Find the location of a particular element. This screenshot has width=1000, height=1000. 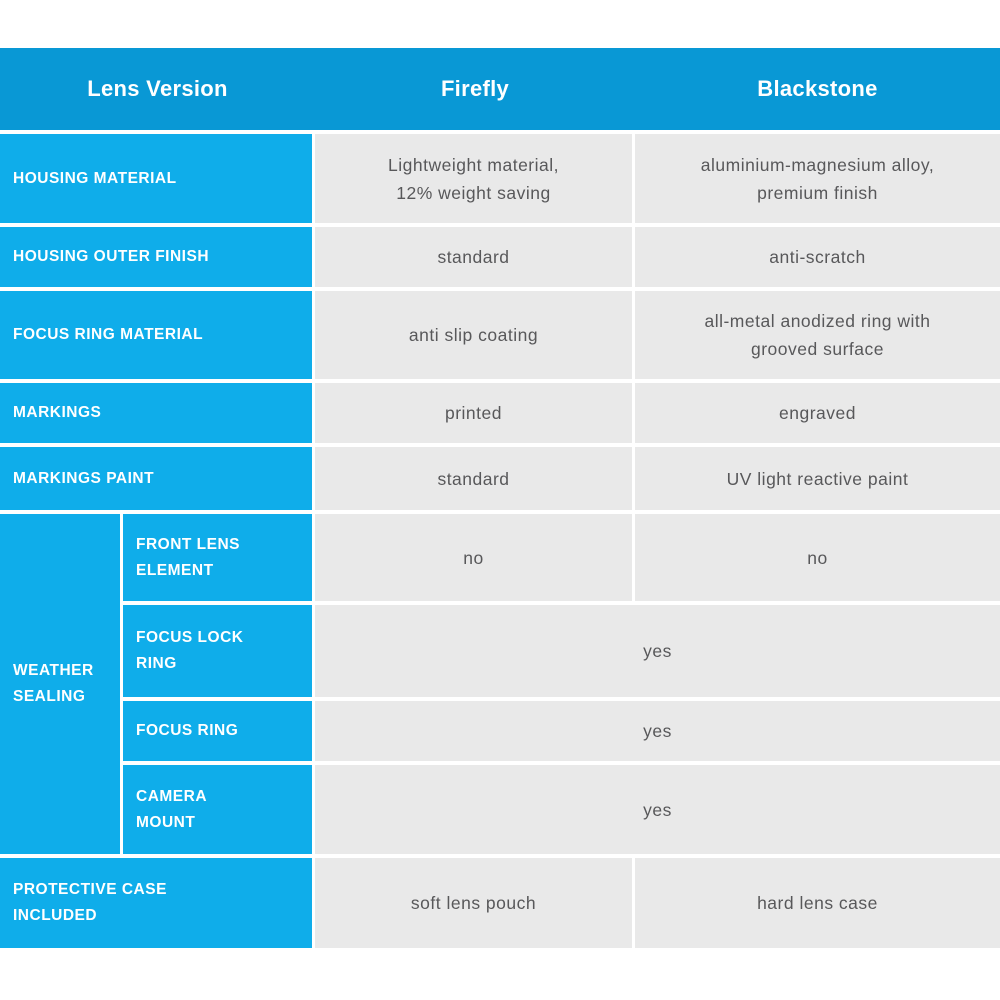

subrow-label-camera-mount: CAMERA MOUNT is located at coordinates (219, 809).